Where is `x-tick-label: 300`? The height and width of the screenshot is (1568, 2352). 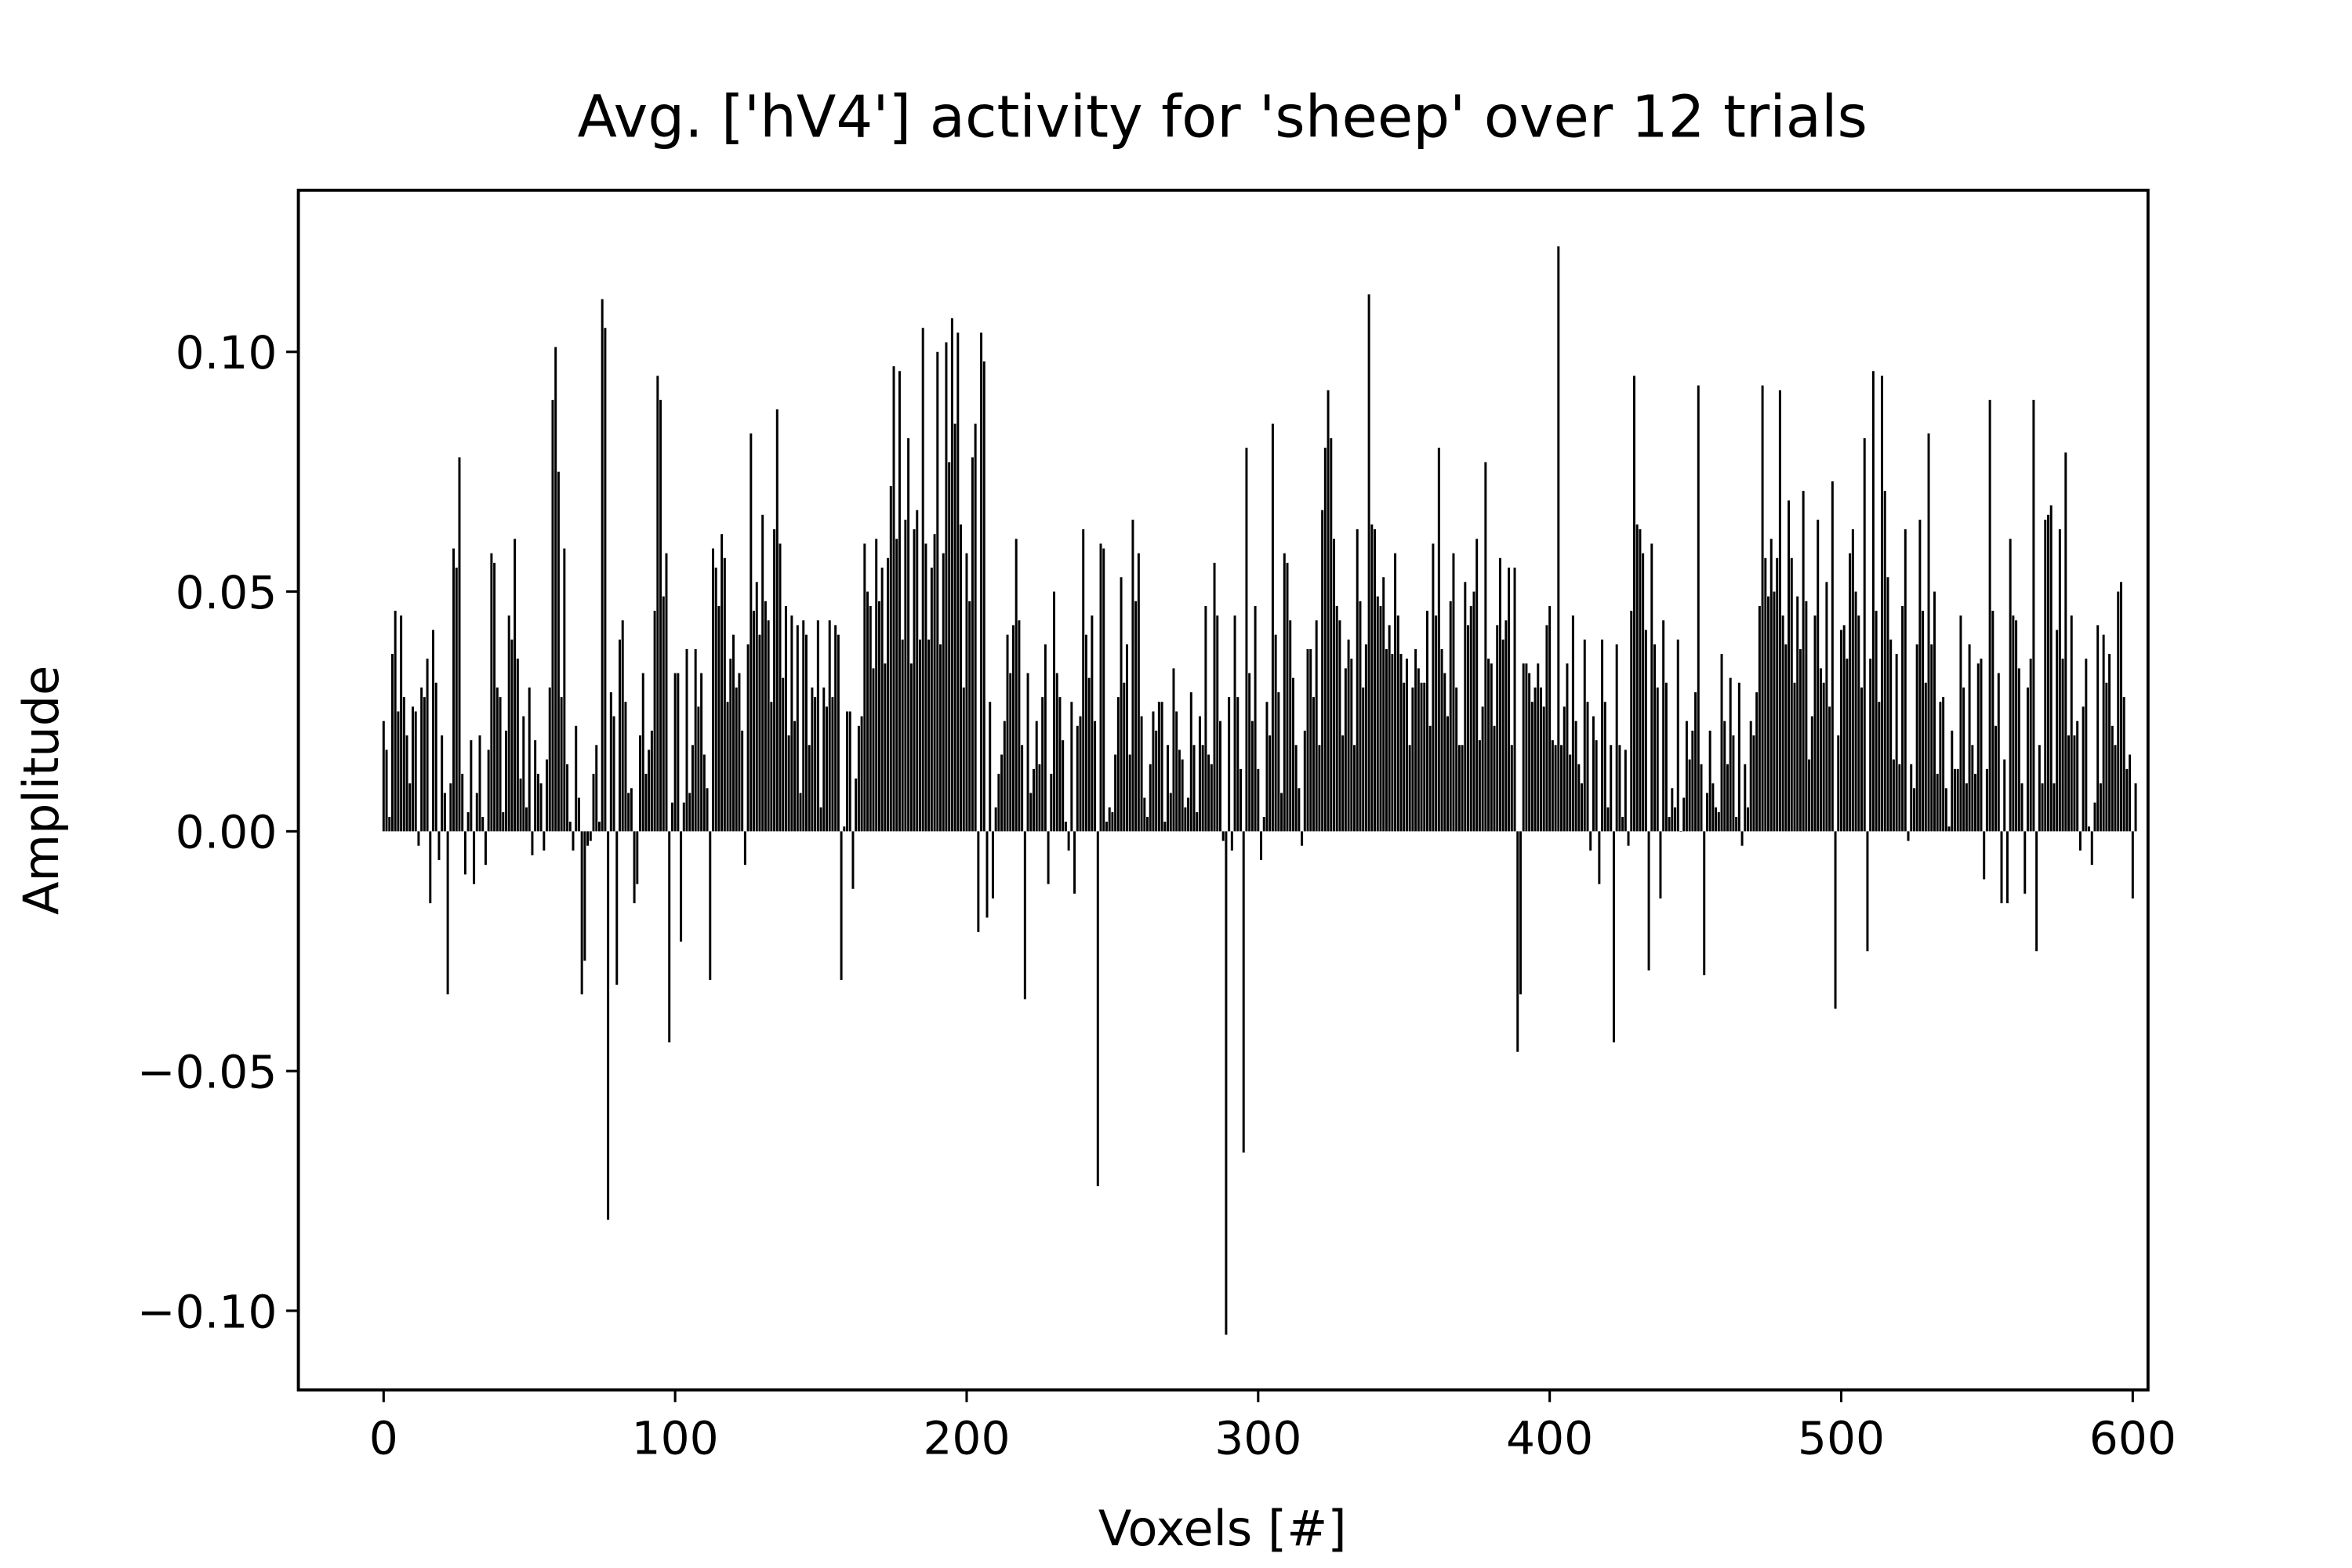
x-tick-label: 300 is located at coordinates (1257, 1438).